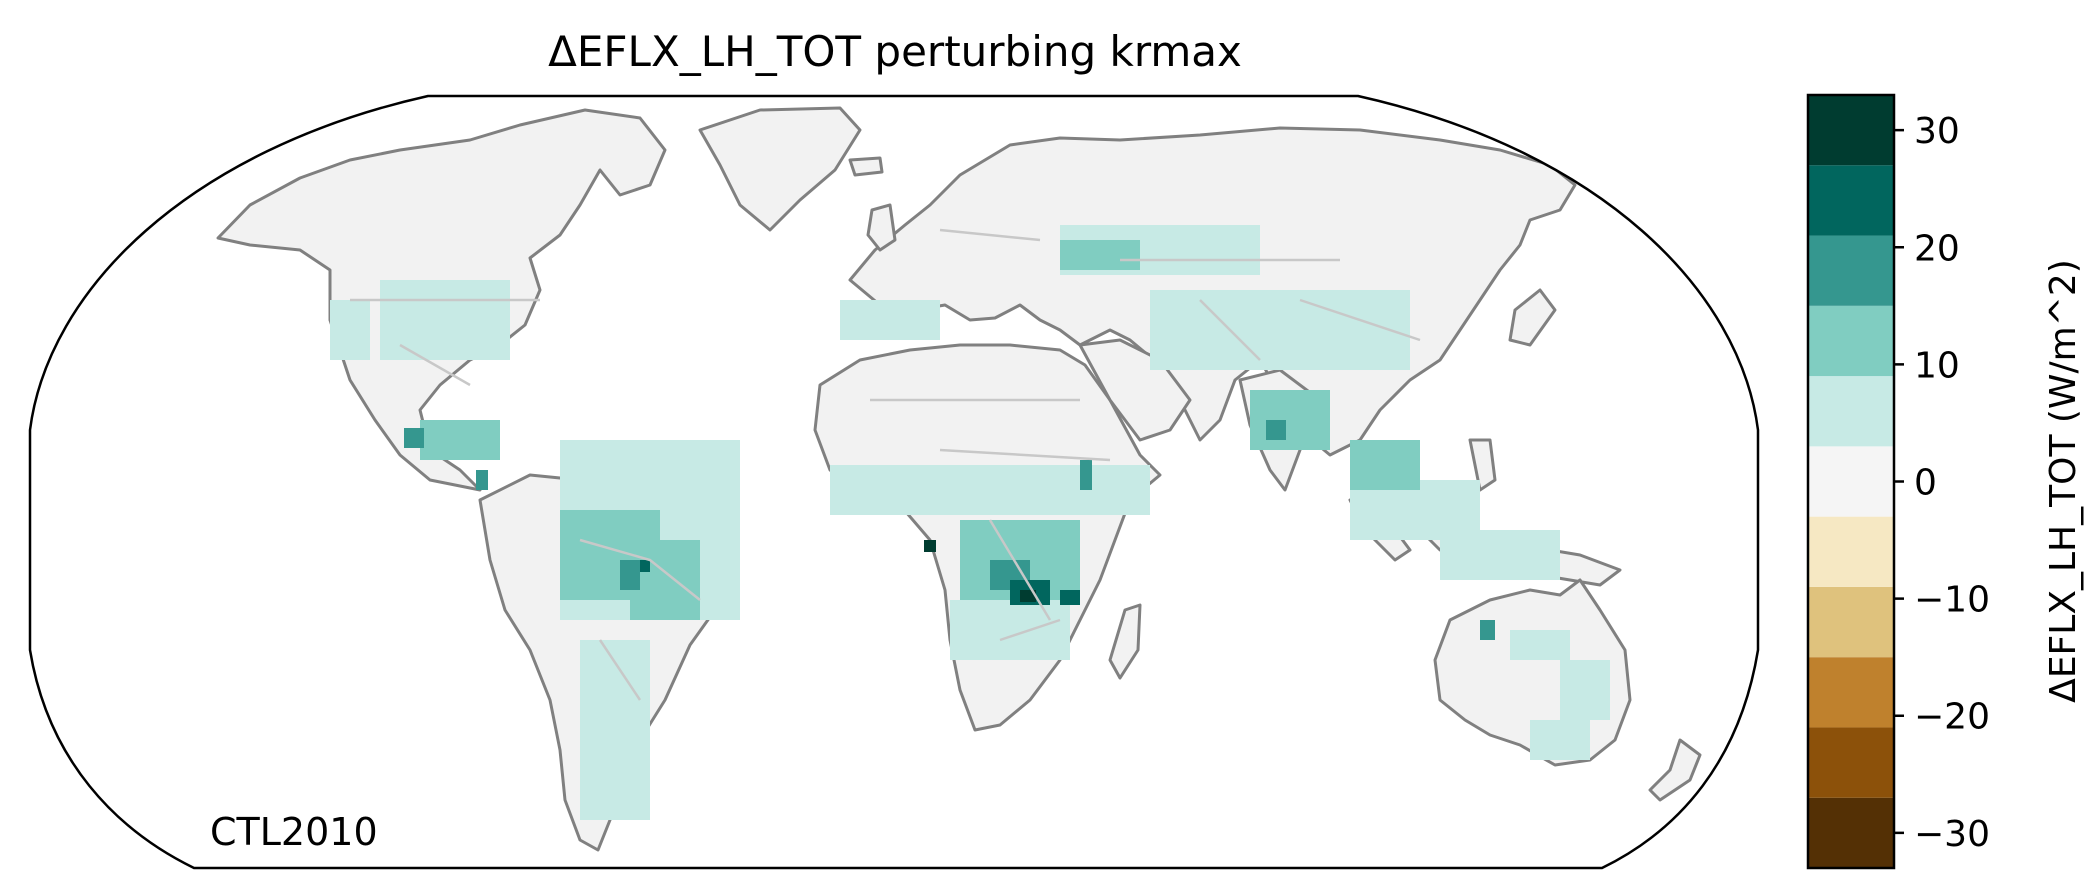 Image resolution: width=2098 pixels, height=896 pixels. I want to click on colorbar-bins, so click(1851, 481).